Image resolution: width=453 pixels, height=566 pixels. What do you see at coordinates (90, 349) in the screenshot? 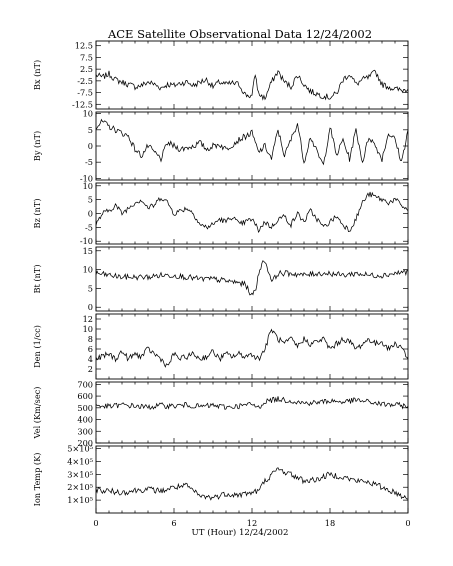
I see `y-tick-label: 6` at bounding box center [90, 349].